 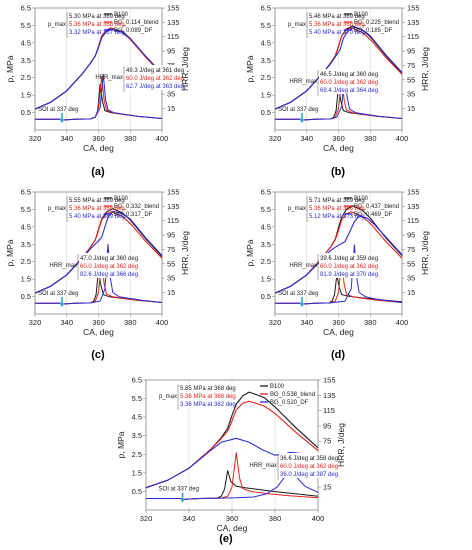 What do you see at coordinates (309, 475) in the screenshot?
I see `hrrmax-annotation: 36.0 J/deg at 387 deg` at bounding box center [309, 475].